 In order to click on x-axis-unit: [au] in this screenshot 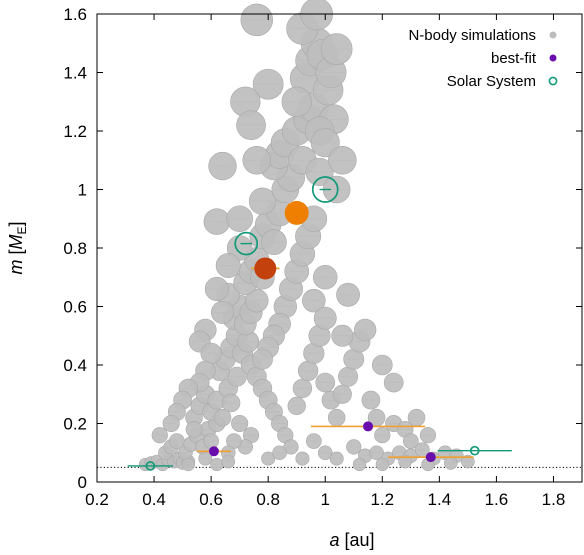, I will do `click(356, 540)`.